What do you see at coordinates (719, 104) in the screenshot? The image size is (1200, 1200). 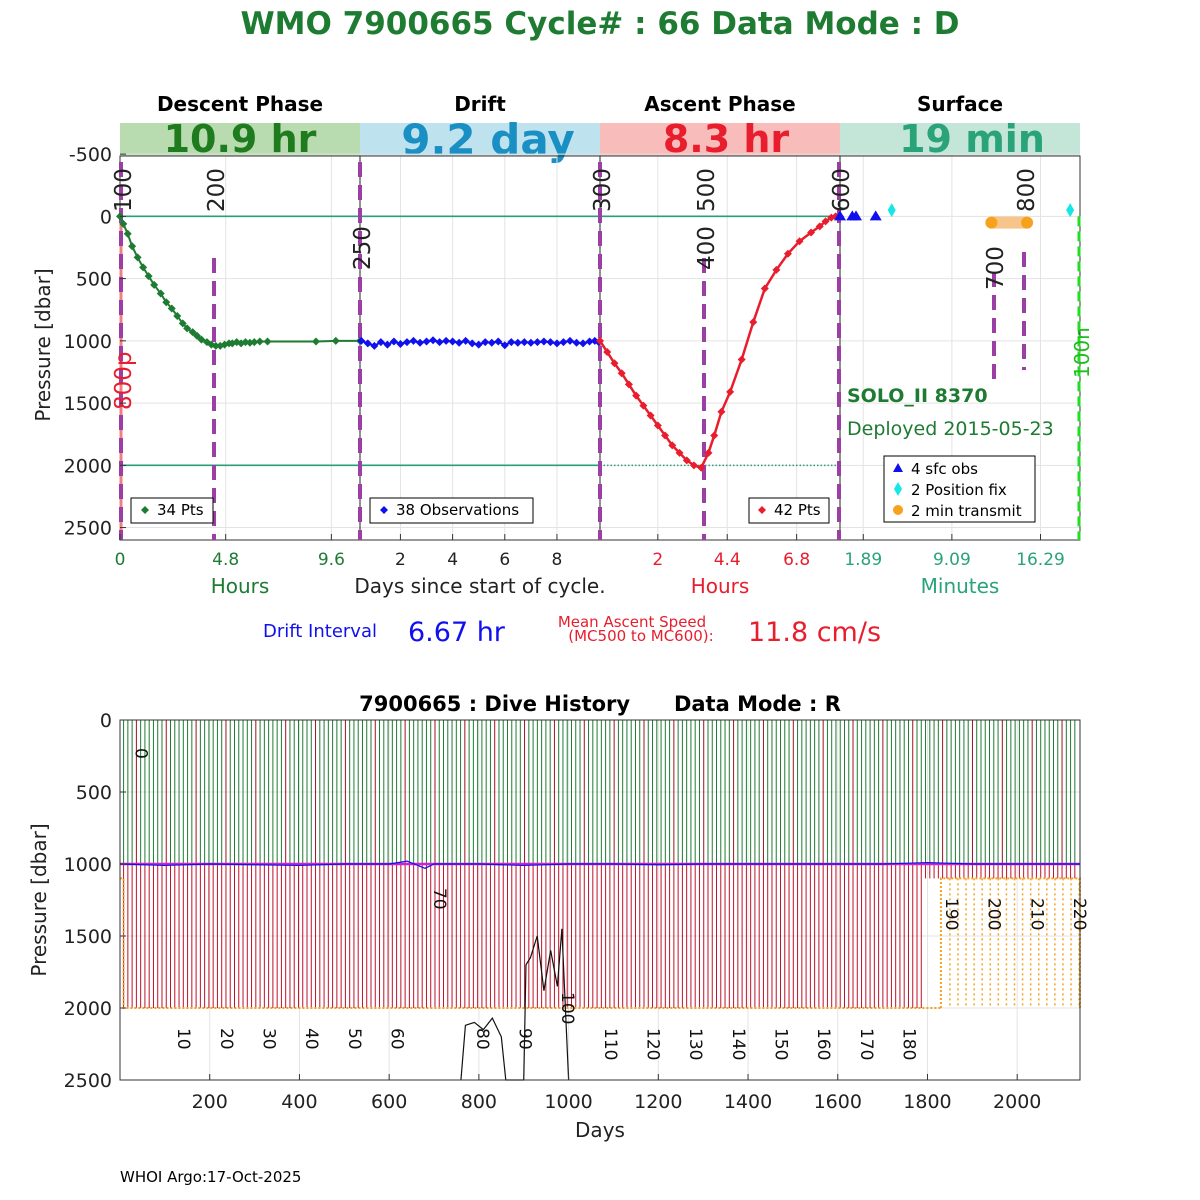 I see `phase-name-ascent: Ascent Phase` at bounding box center [719, 104].